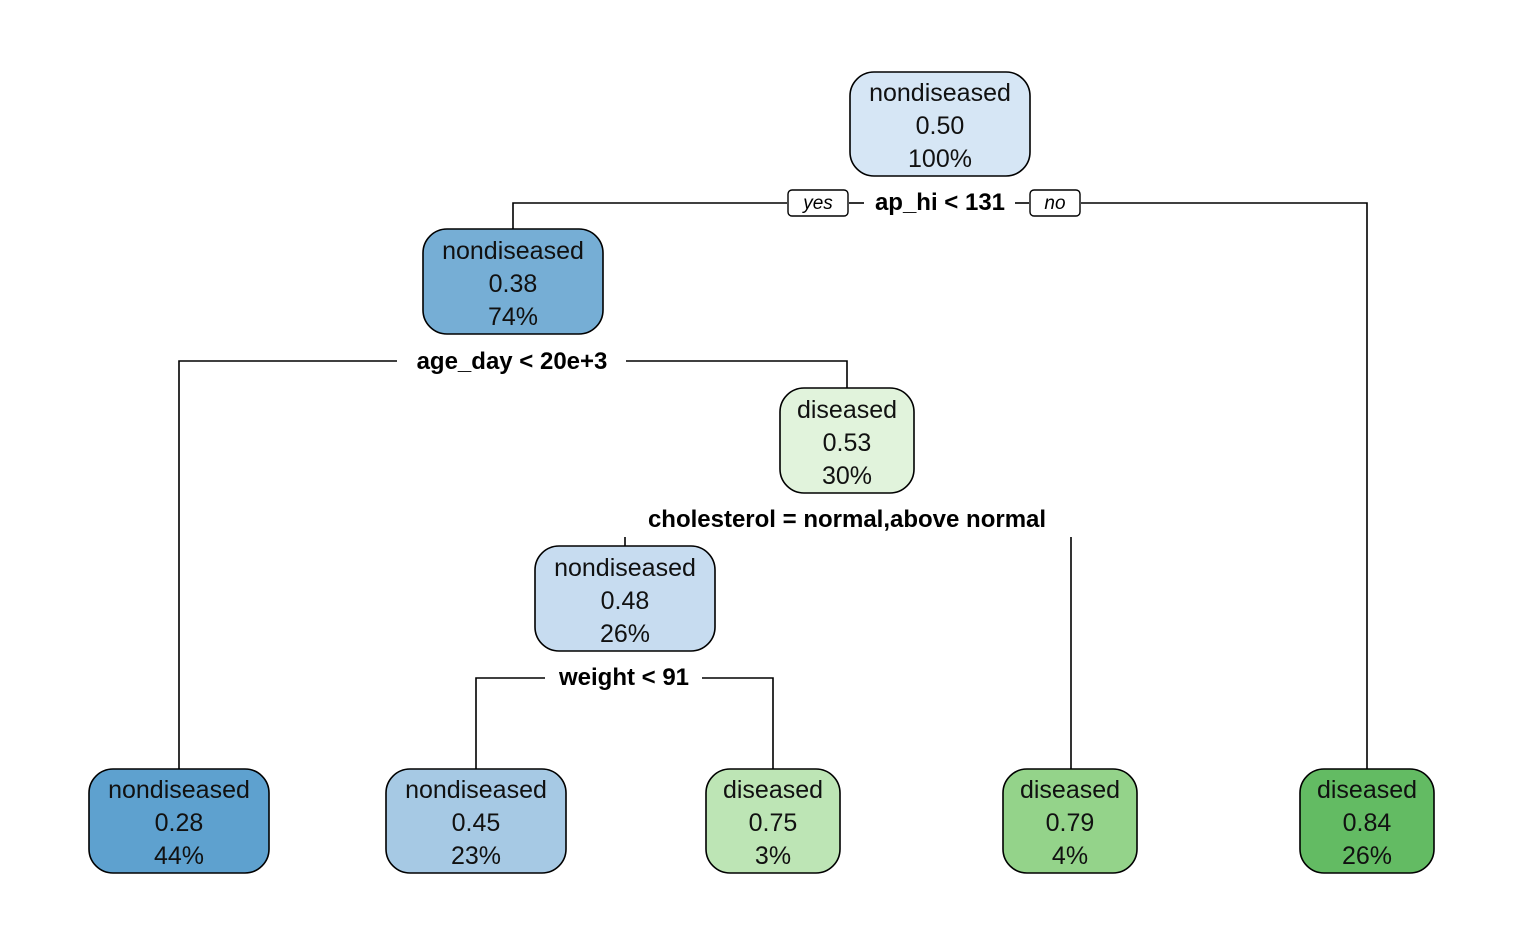 The height and width of the screenshot is (942, 1524). Describe the element at coordinates (649, 215) in the screenshot. I see `edge-root-split-left` at that location.